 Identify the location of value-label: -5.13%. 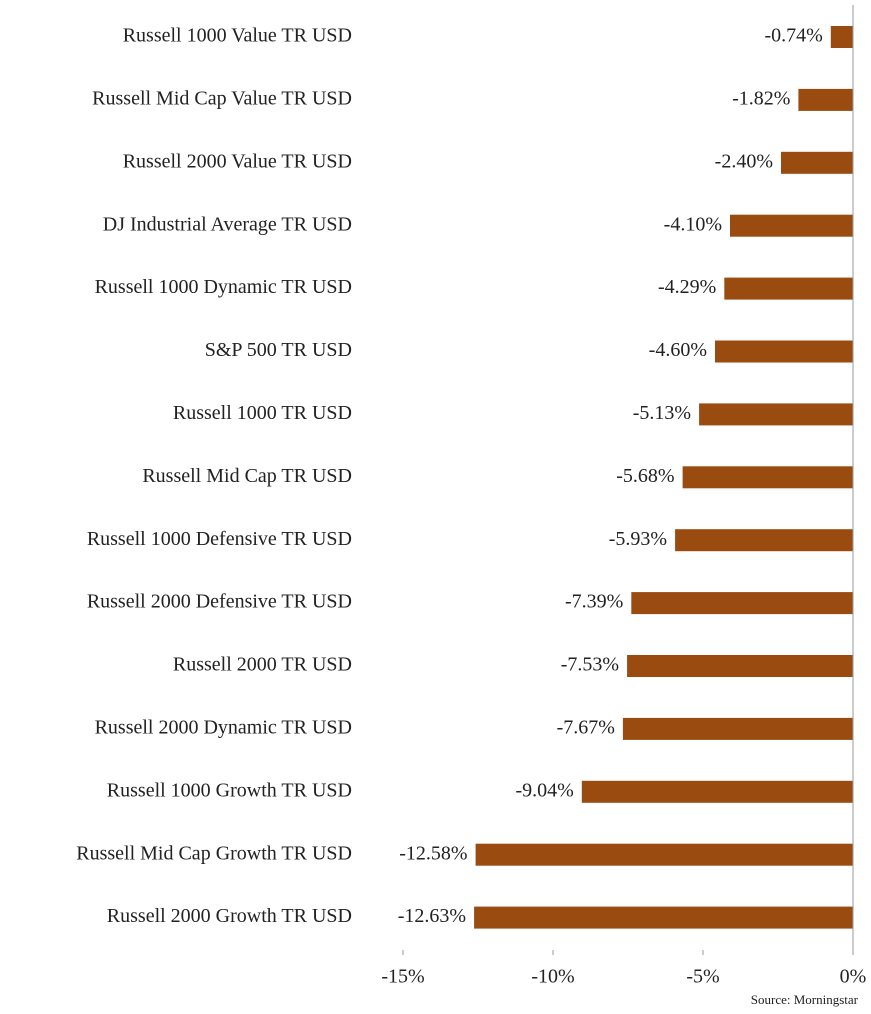
(662, 413).